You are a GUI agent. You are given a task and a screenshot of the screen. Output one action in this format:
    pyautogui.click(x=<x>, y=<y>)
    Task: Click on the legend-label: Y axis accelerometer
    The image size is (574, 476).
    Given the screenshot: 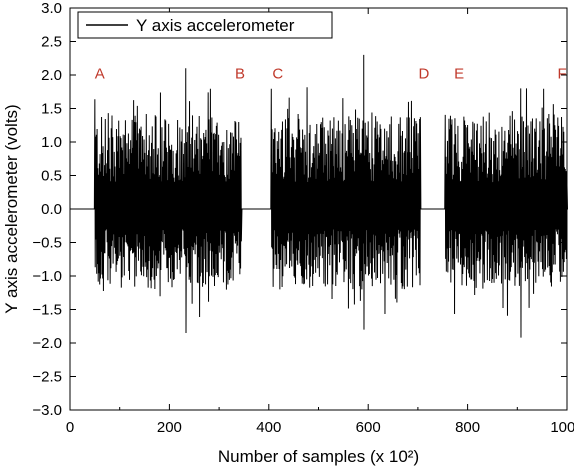 What is the action you would take?
    pyautogui.click(x=215, y=25)
    